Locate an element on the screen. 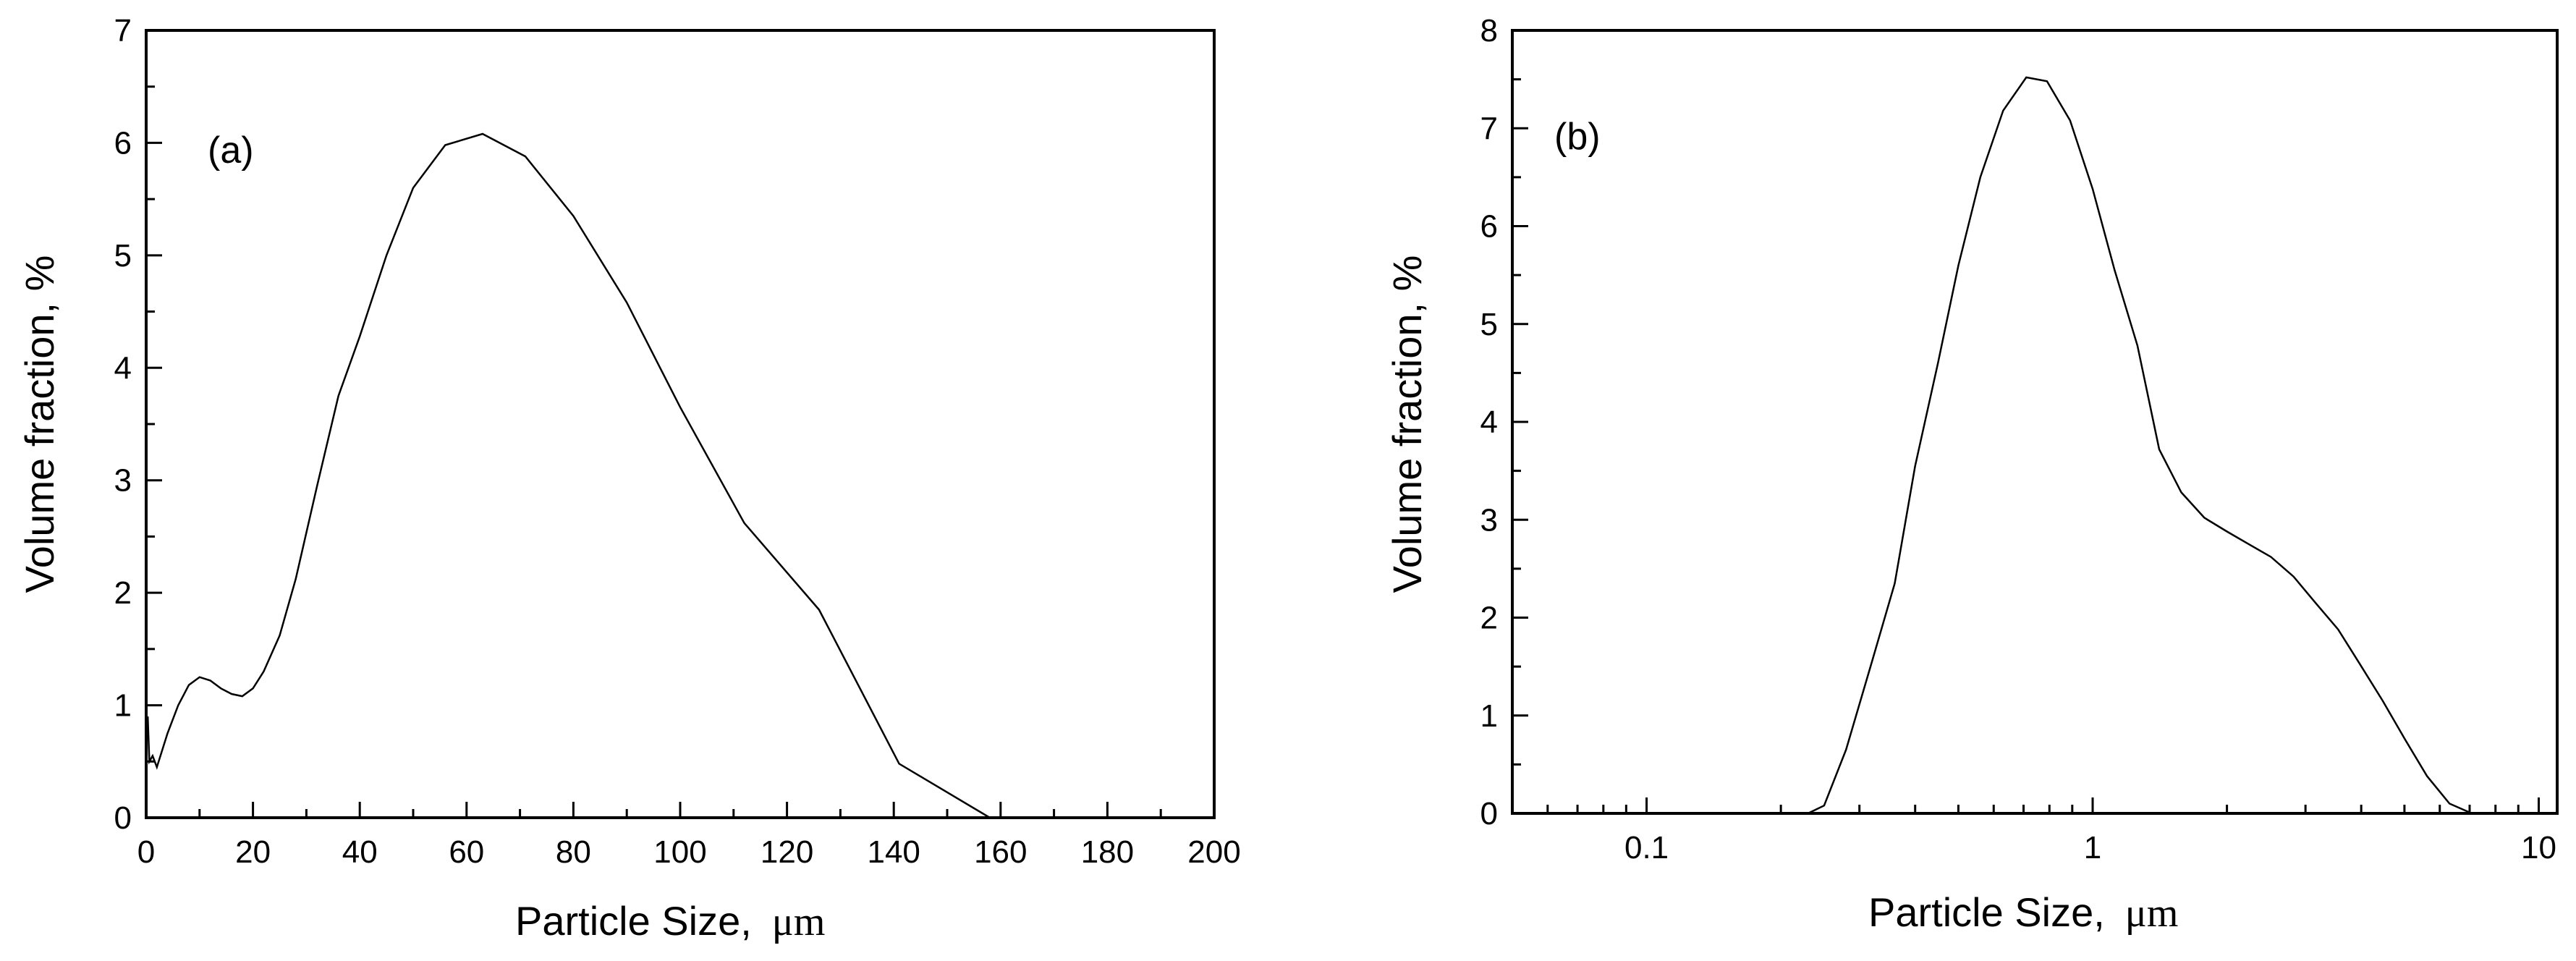 Image resolution: width=2576 pixels, height=961 pixels. panel-b-y-tick-label: 6 is located at coordinates (1489, 227).